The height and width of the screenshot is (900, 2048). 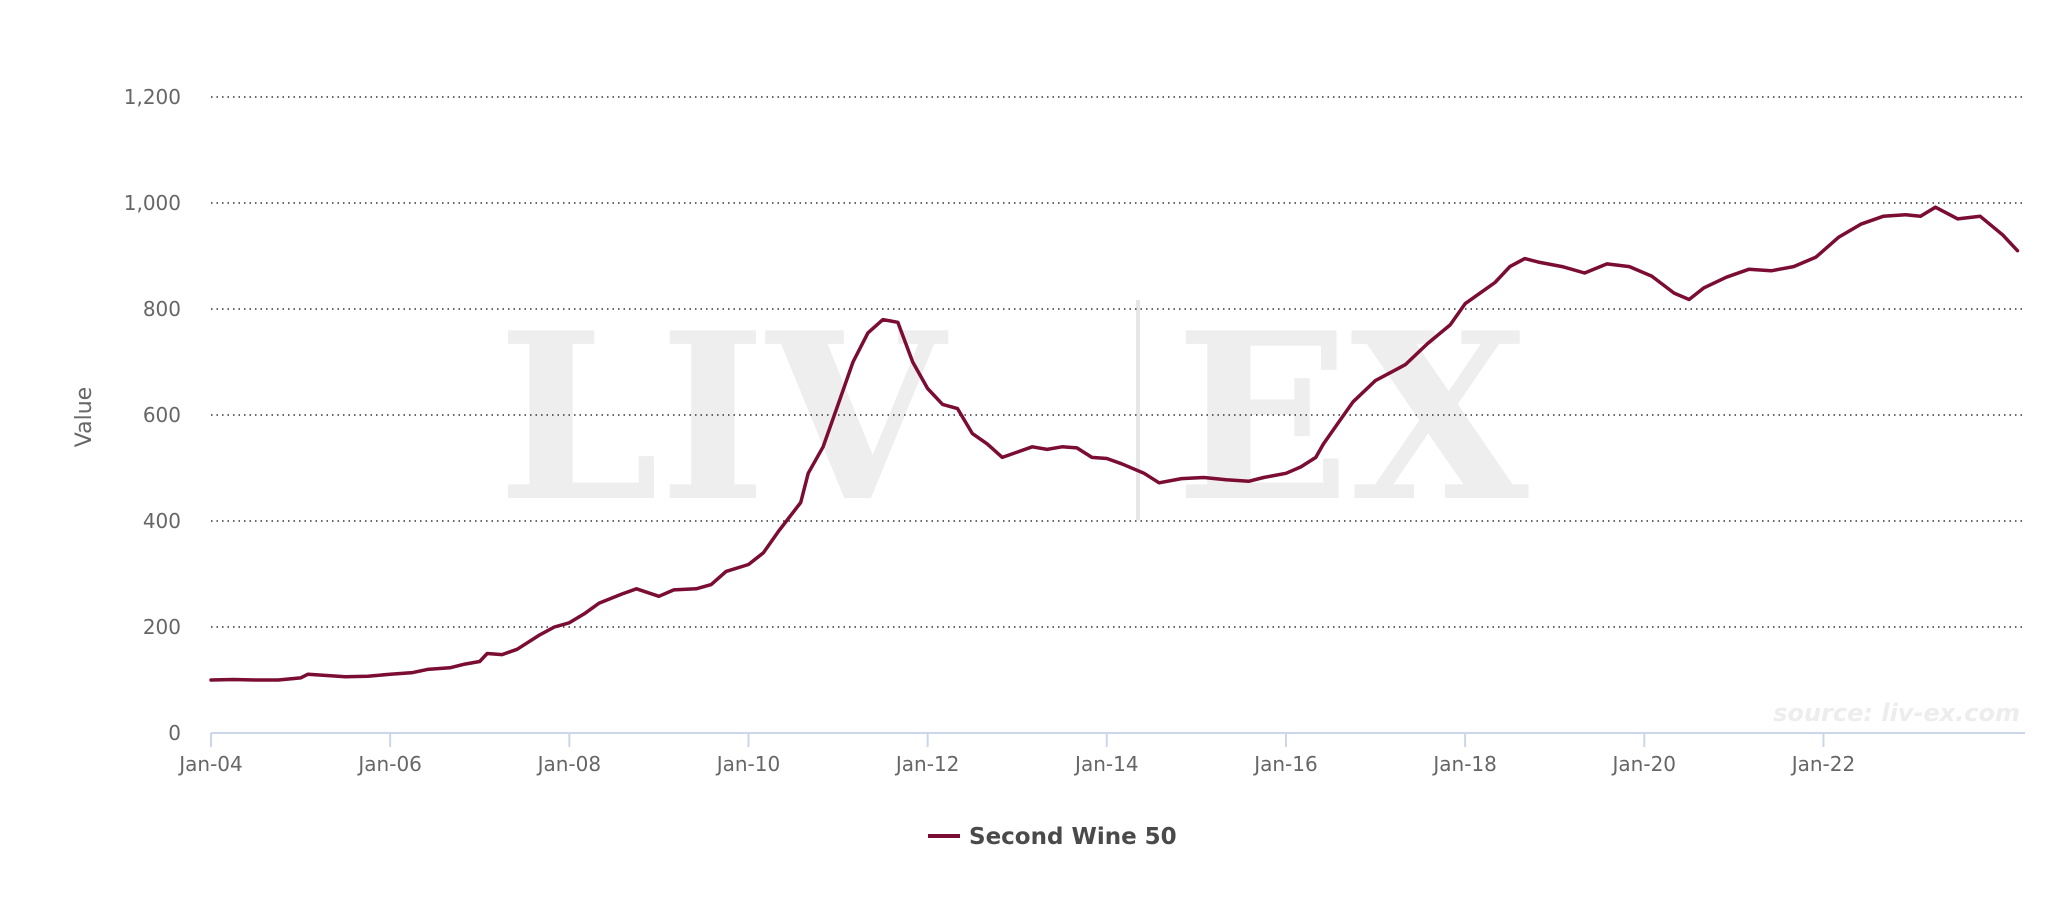 I want to click on x-tick-label: Jan-20, so click(x=1644, y=764).